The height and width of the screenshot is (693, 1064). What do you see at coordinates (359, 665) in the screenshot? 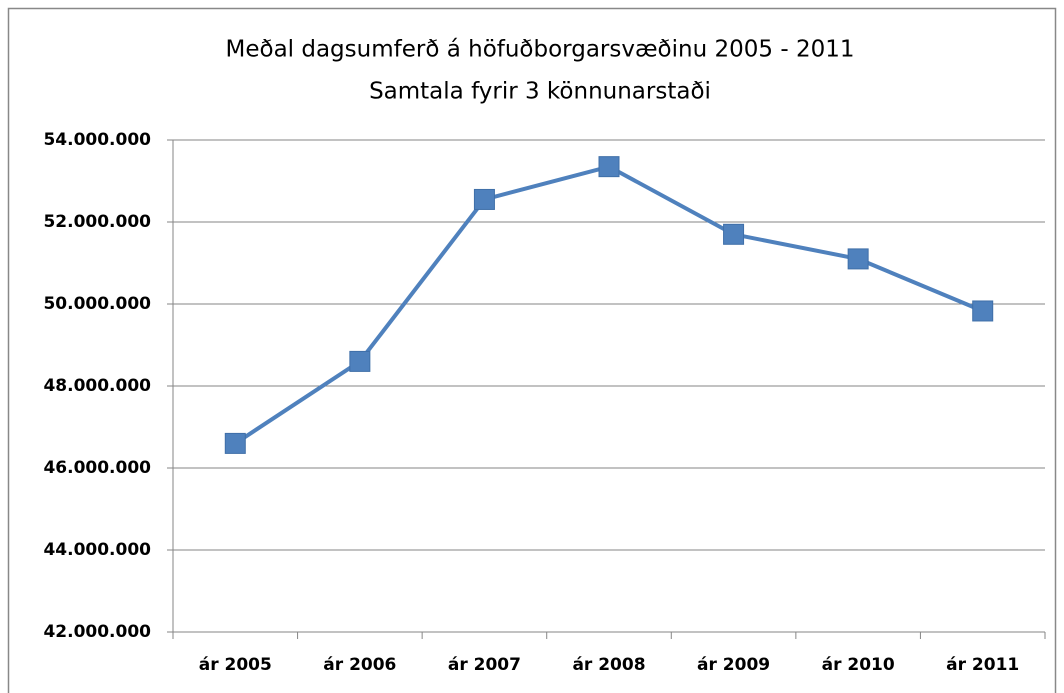
I see `x-tick-label: ár 2006` at bounding box center [359, 665].